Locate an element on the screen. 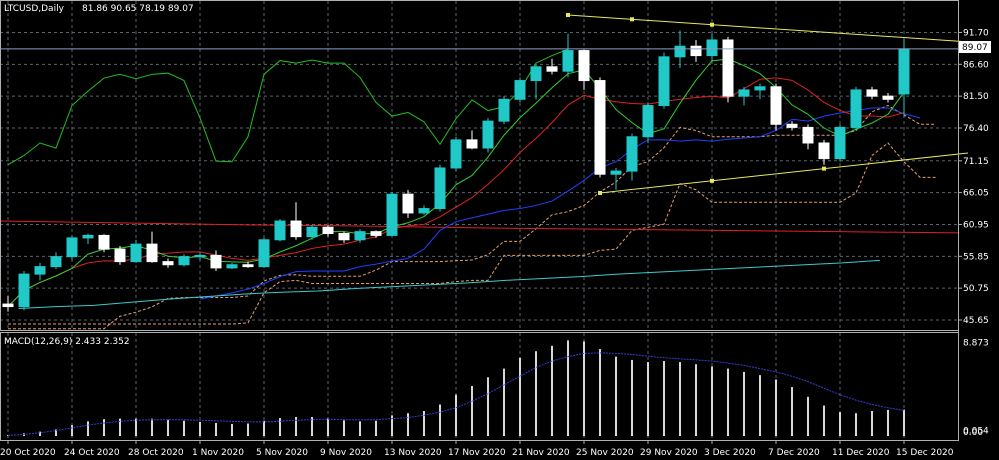  y-tick-label: 50.75 is located at coordinates (976, 289).